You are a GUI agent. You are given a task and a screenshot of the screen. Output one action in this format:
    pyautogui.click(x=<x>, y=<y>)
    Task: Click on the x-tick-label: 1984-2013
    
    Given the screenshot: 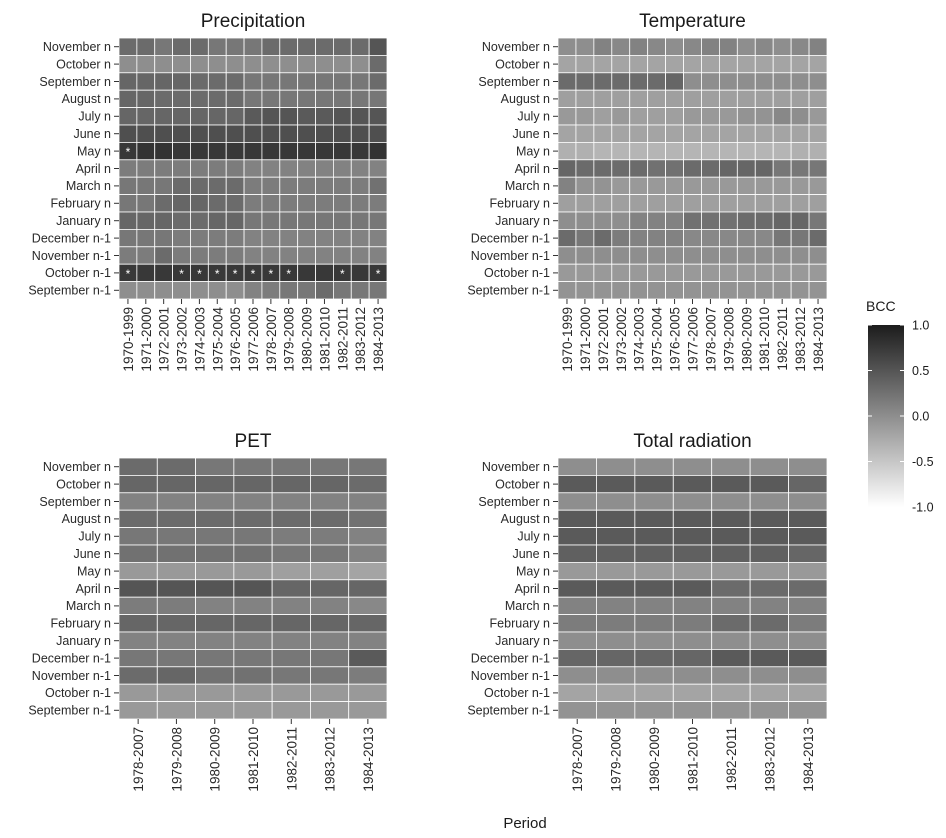 What is the action you would take?
    pyautogui.click(x=808, y=759)
    